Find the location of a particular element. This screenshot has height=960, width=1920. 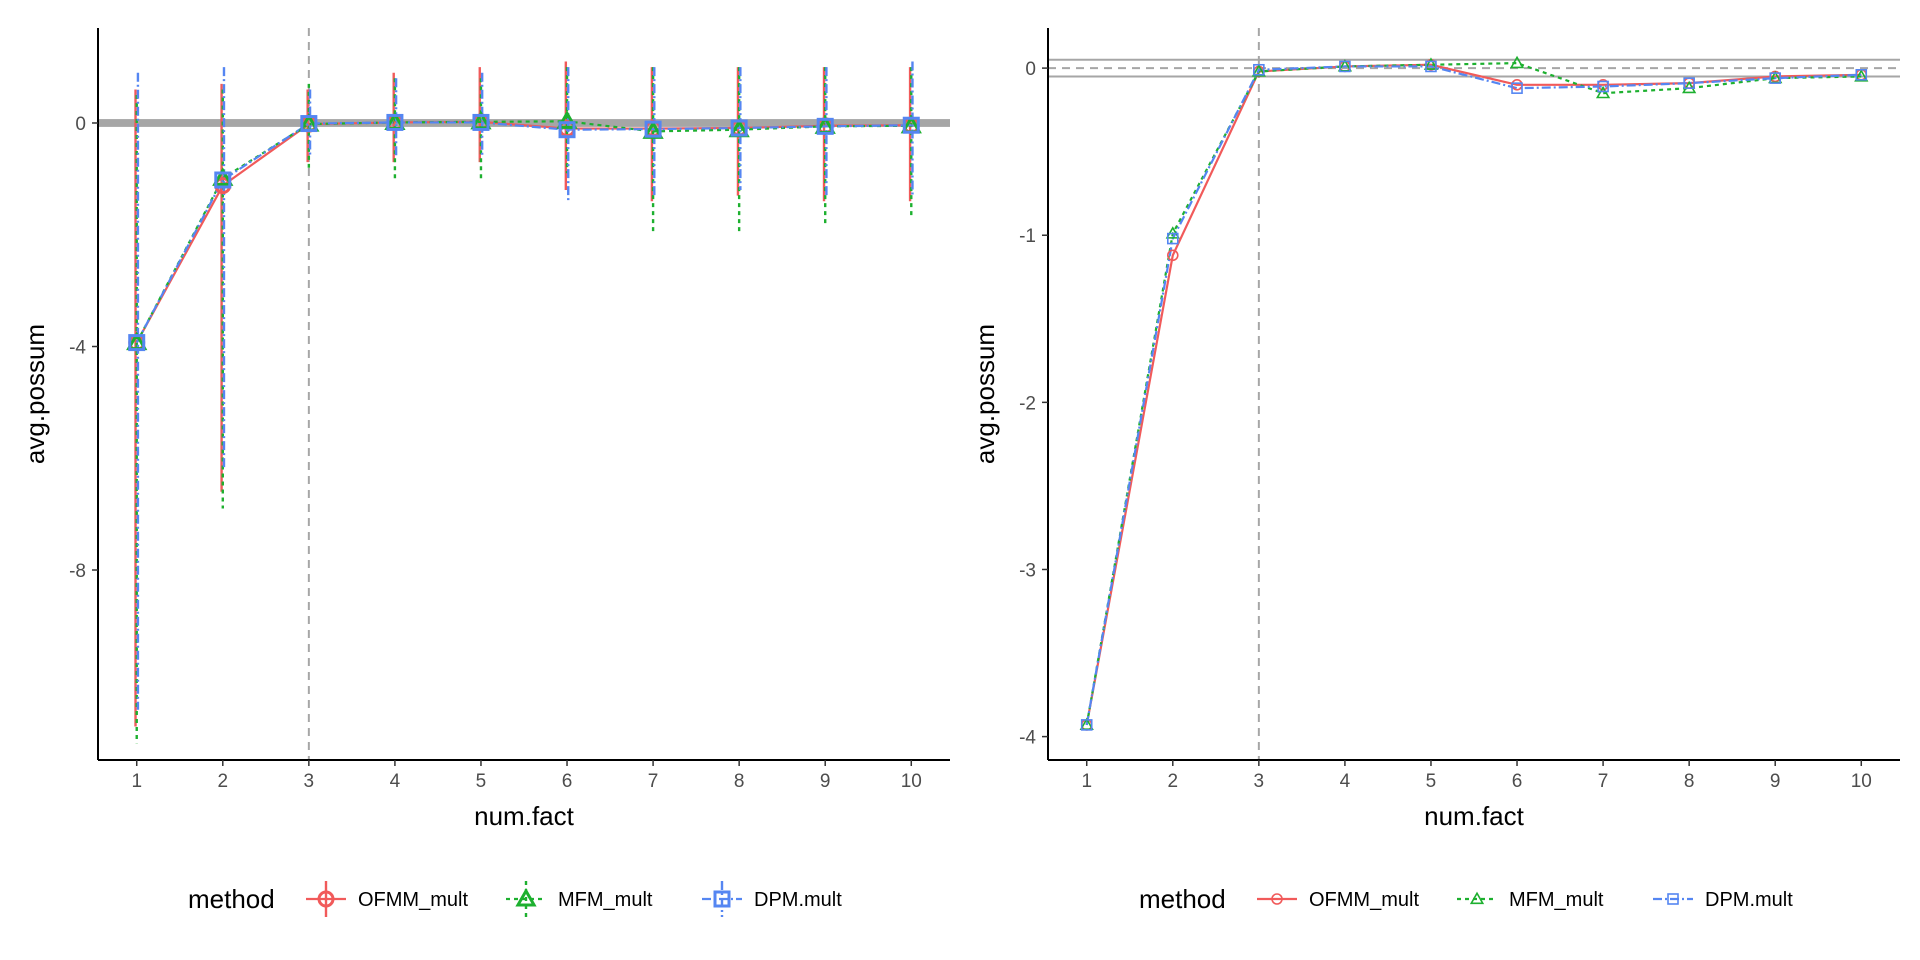

series-line is located at coordinates (523, 232).